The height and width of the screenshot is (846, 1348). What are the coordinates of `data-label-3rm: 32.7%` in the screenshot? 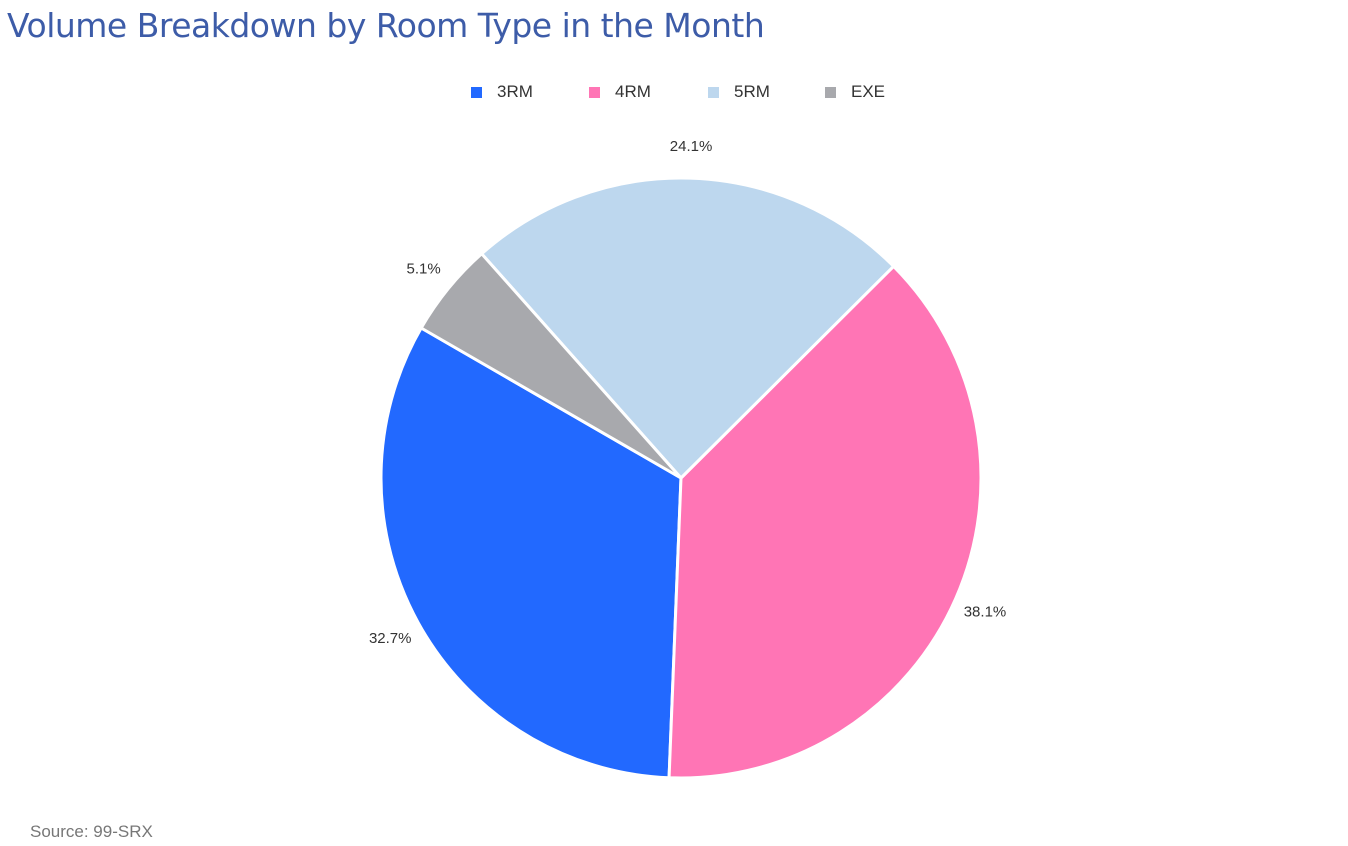 It's located at (390, 638).